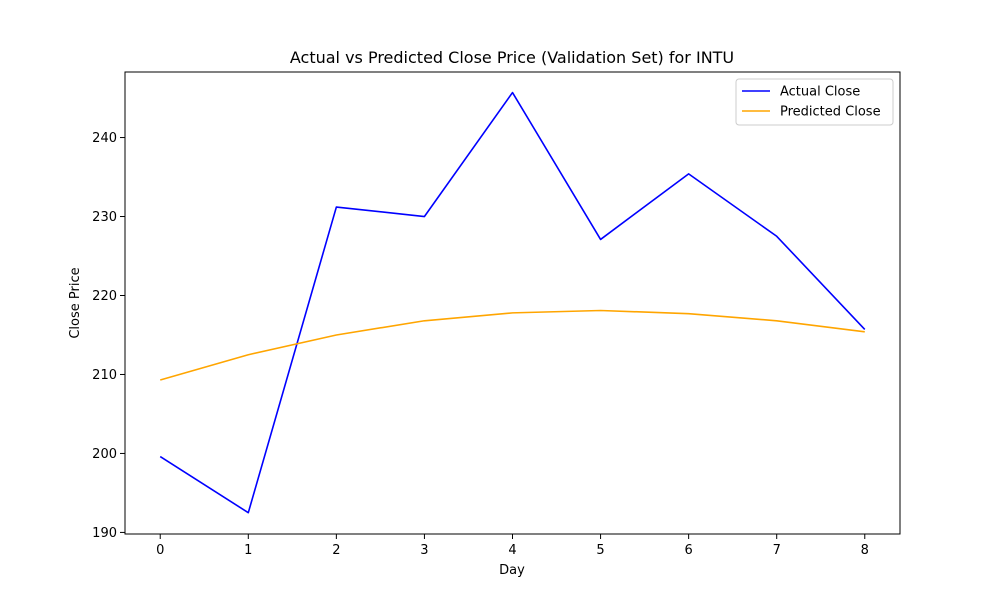  Describe the element at coordinates (104, 296) in the screenshot. I see `y-tick-label: 220` at that location.